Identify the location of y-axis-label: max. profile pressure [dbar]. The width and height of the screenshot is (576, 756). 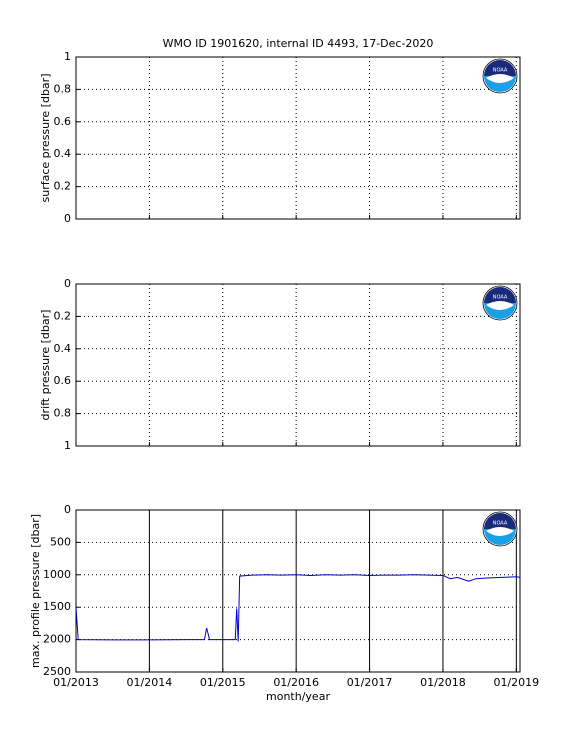
(35, 591).